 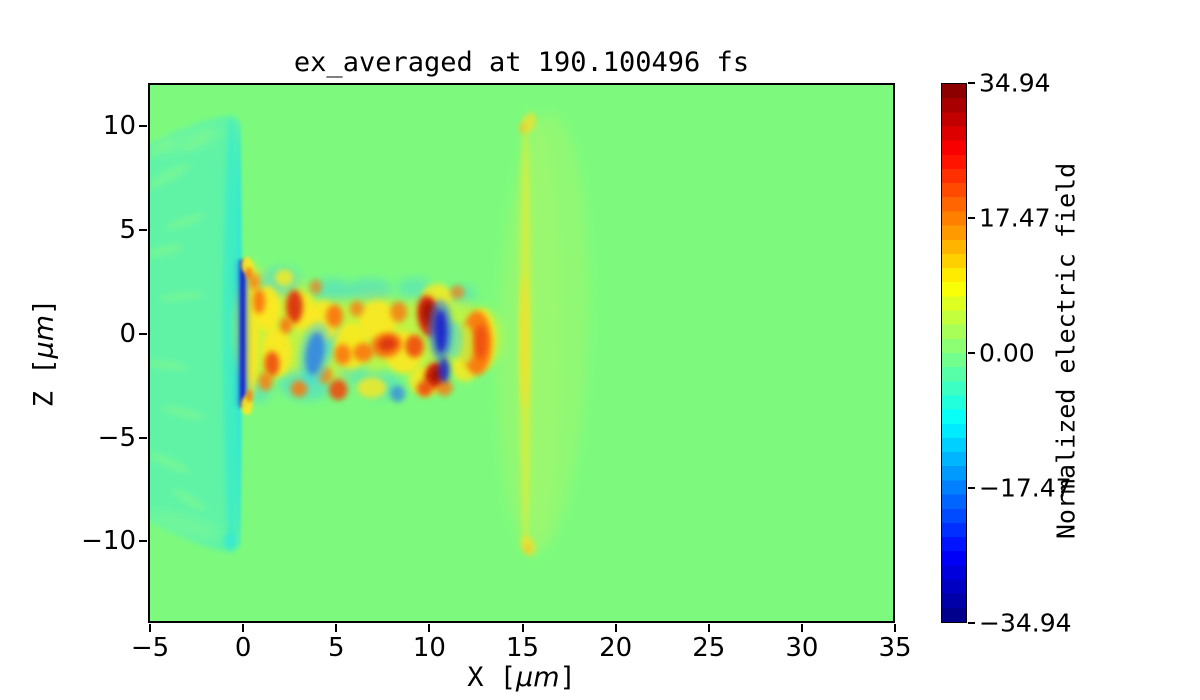 What do you see at coordinates (1007, 353) in the screenshot?
I see `colorbar-tick-label: 0.00` at bounding box center [1007, 353].